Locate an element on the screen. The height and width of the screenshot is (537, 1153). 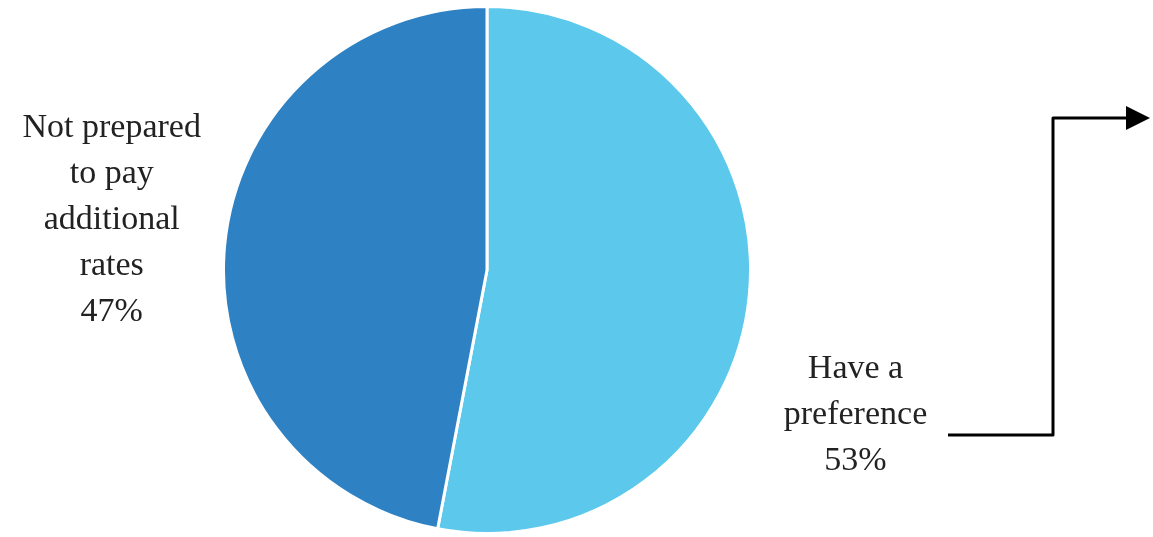
slice-label: Not prepared to pay additional rates is located at coordinates (111, 194).